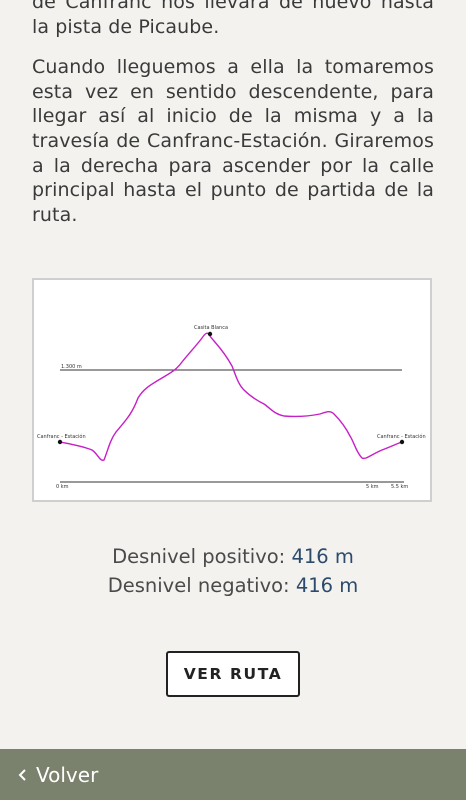 This screenshot has height=800, width=466. Describe the element at coordinates (199, 556) in the screenshot. I see `positive-elevation-label: Desnivel positivo:` at that location.